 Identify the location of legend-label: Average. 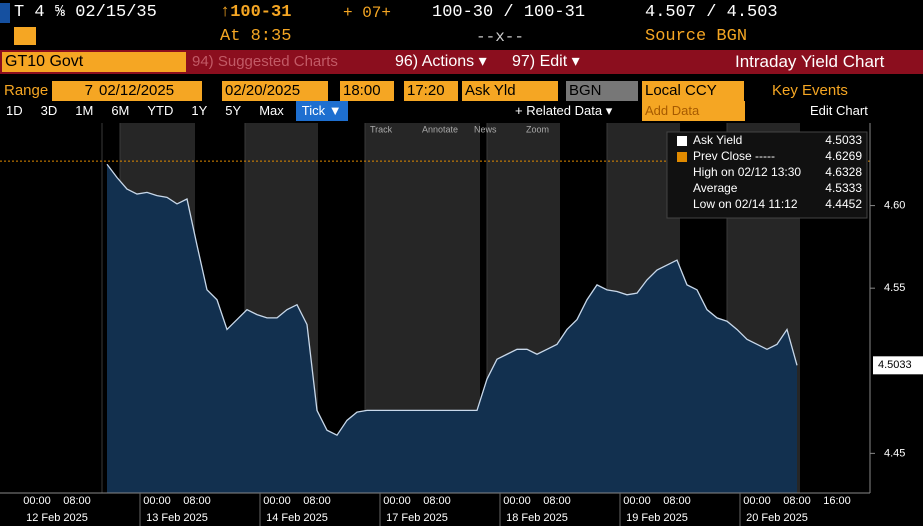
(715, 188).